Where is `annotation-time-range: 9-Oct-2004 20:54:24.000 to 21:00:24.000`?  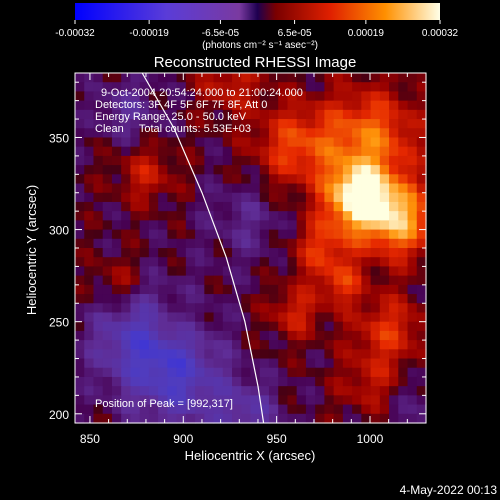
annotation-time-range: 9-Oct-2004 20:54:24.000 to 21:00:24.000 is located at coordinates (202, 93).